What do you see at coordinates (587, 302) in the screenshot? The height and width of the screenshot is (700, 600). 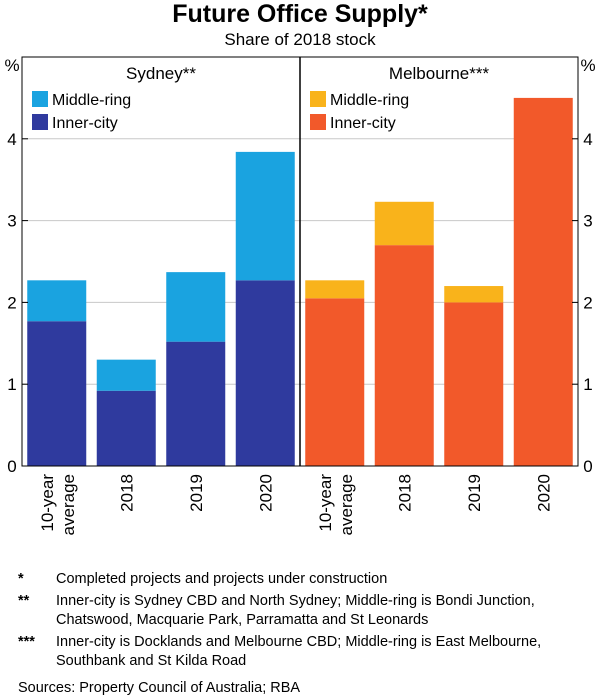 I see `y-tick-label-right: 2` at bounding box center [587, 302].